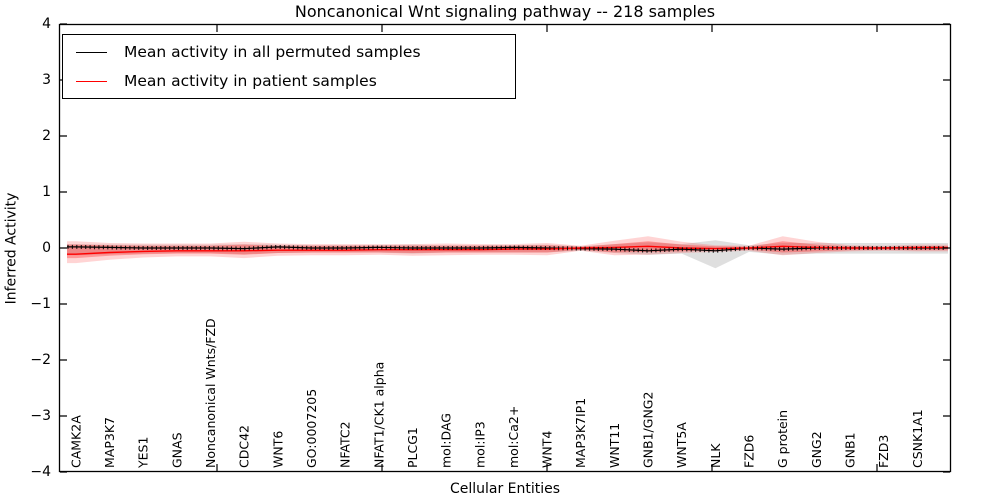 The width and height of the screenshot is (1000, 500). What do you see at coordinates (176, 450) in the screenshot?
I see `x-category-label: GNAS` at bounding box center [176, 450].